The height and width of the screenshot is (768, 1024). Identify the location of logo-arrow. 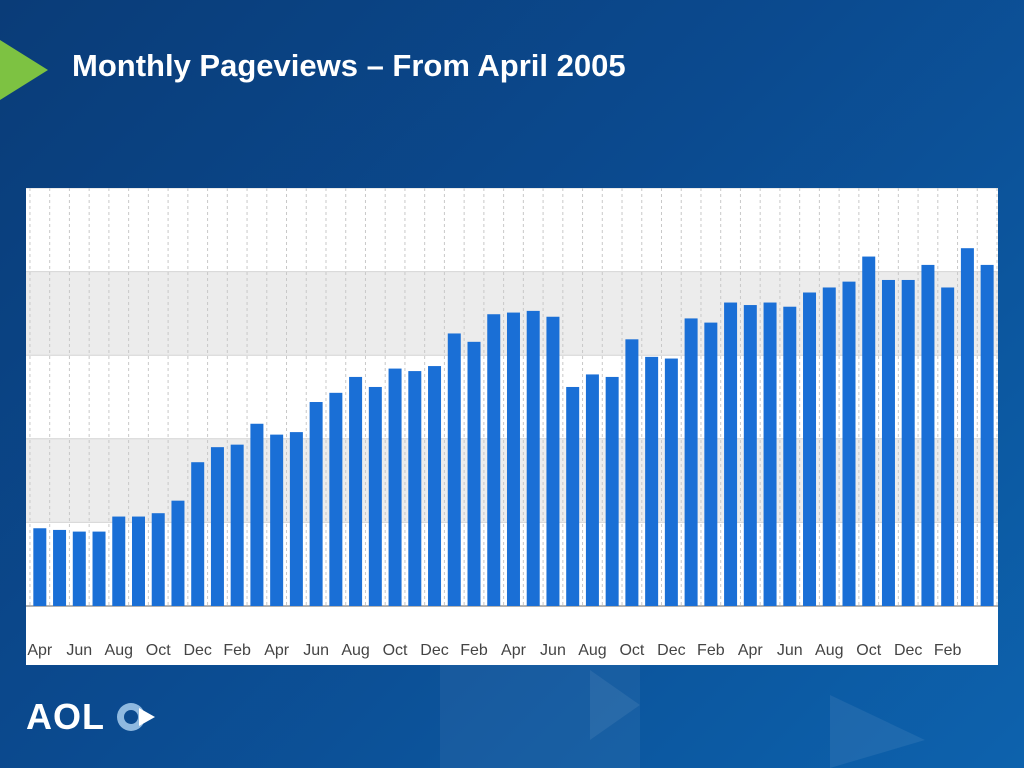
(147, 717).